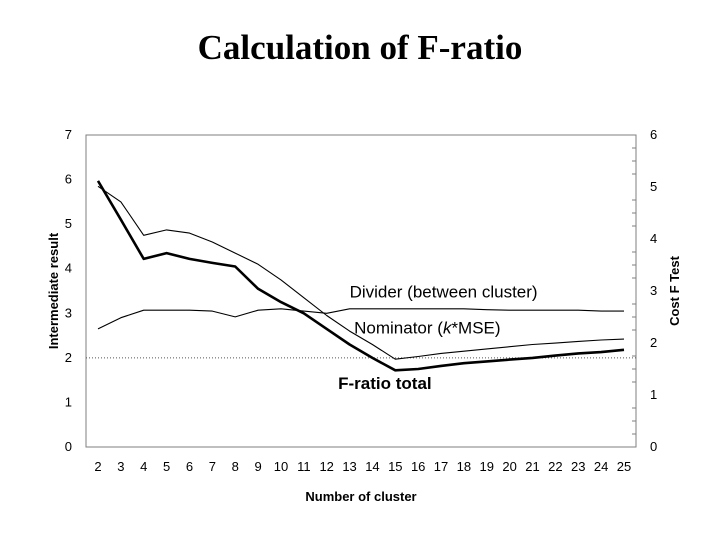 This screenshot has height=540, width=720. I want to click on x-tick-label: 10, so click(281, 466).